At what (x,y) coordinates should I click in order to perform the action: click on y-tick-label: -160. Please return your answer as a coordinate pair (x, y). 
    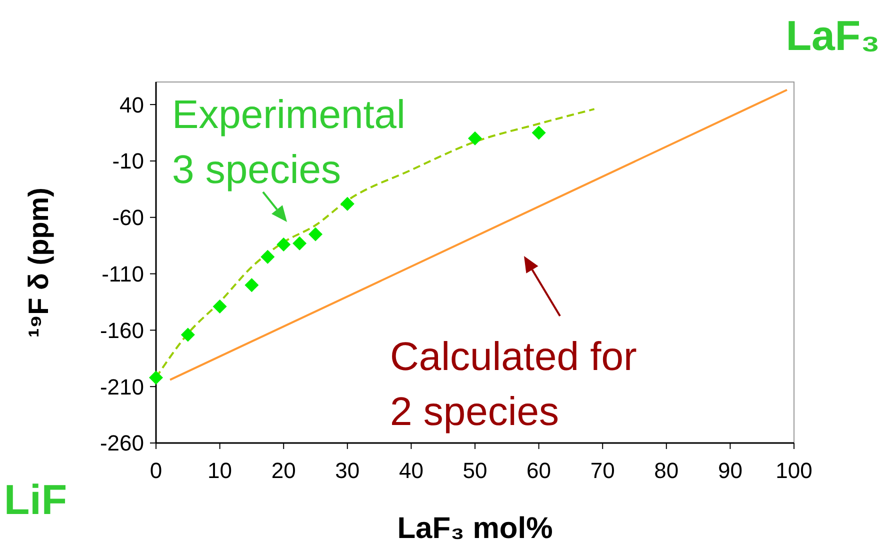
    Looking at the image, I should click on (122, 330).